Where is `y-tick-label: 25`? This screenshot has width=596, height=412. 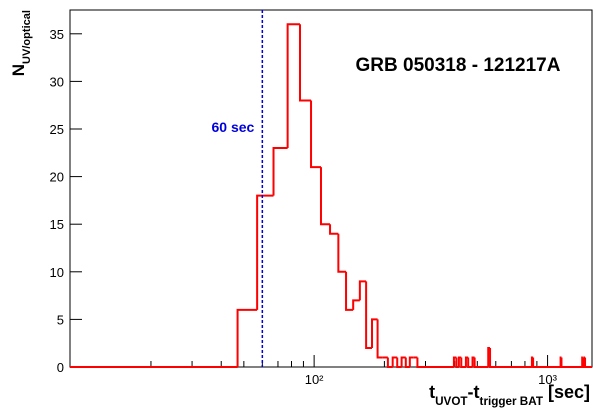 y-tick-label: 25 is located at coordinates (57, 129).